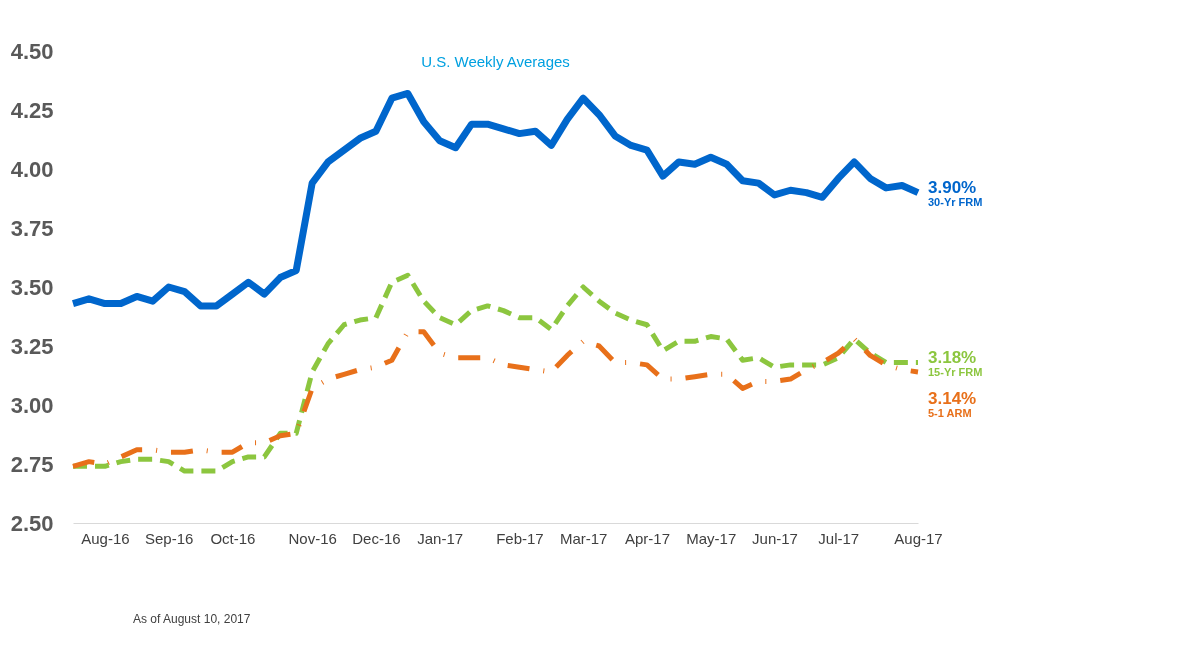  I want to click on data-label: 3.18%, so click(952, 357).